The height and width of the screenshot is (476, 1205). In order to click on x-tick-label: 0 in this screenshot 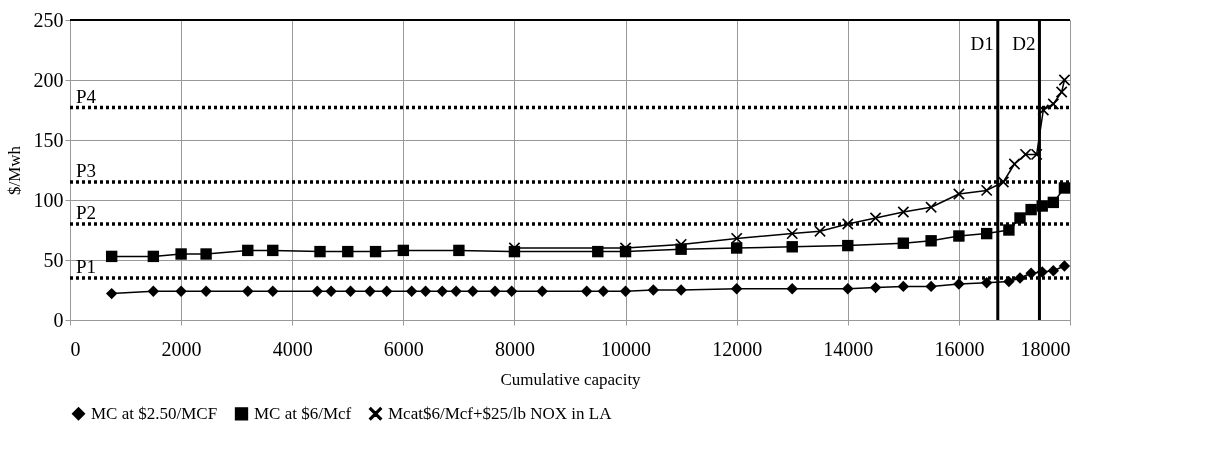, I will do `click(75, 348)`.